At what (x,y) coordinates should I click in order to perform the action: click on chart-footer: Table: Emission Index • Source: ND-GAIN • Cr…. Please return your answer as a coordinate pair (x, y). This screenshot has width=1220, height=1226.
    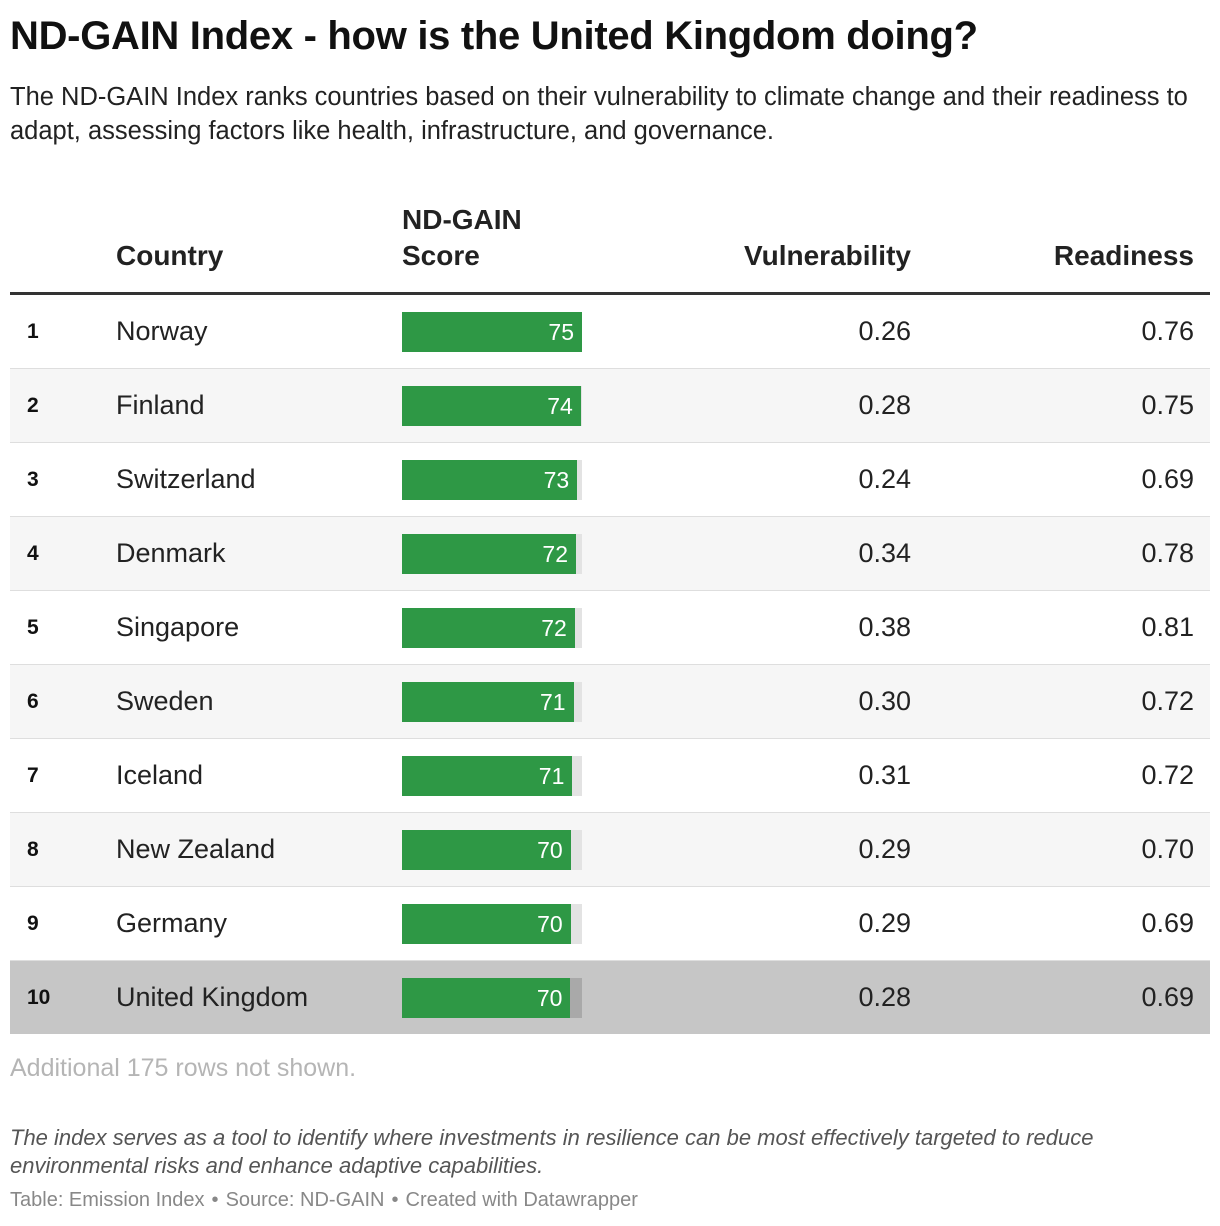
    Looking at the image, I should click on (324, 1200).